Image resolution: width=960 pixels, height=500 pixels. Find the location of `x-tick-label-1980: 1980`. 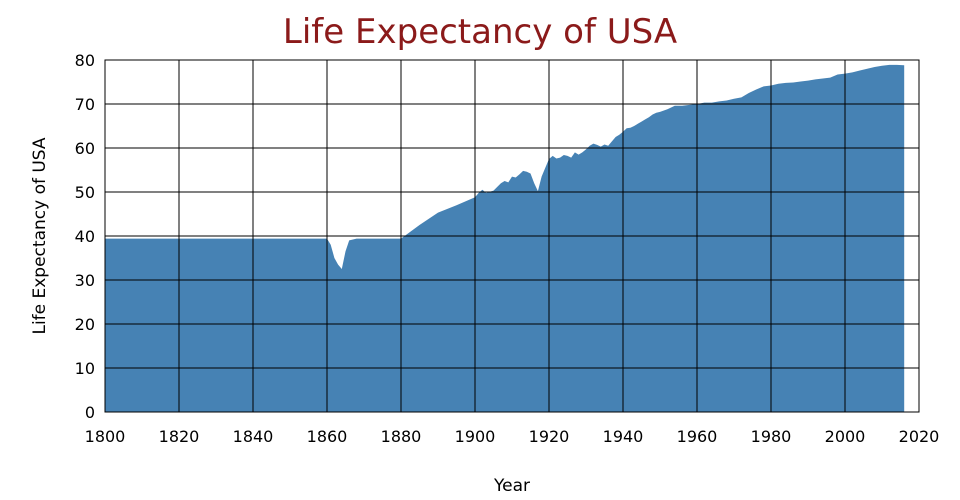

x-tick-label-1980: 1980 is located at coordinates (771, 436).